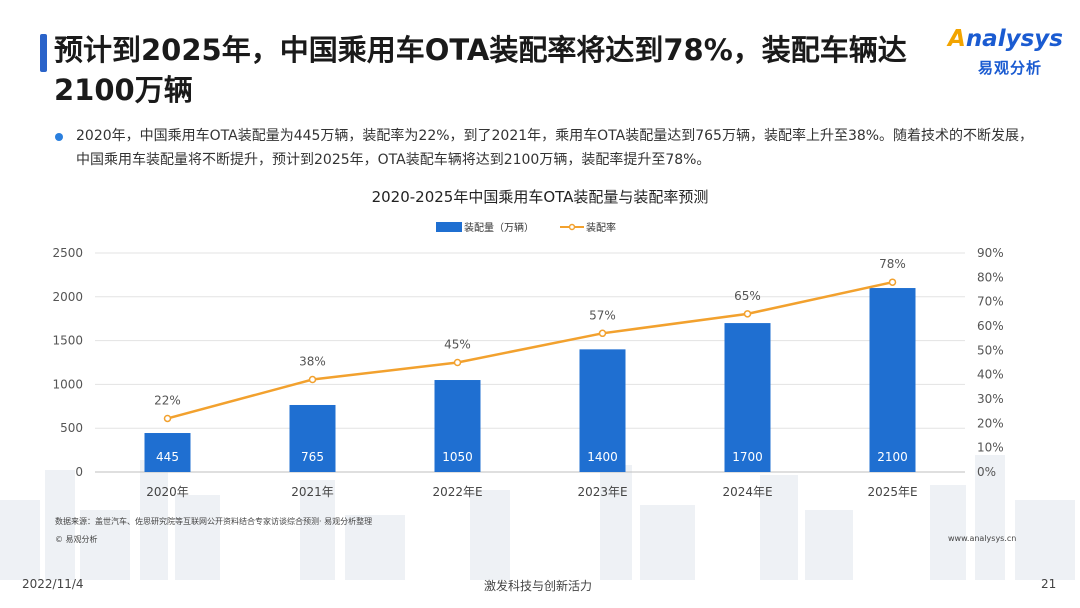 This screenshot has width=1080, height=608. Describe the element at coordinates (67, 362) in the screenshot. I see `left-axis-ticks: 0 500 1000 1500 2000 2500` at that location.